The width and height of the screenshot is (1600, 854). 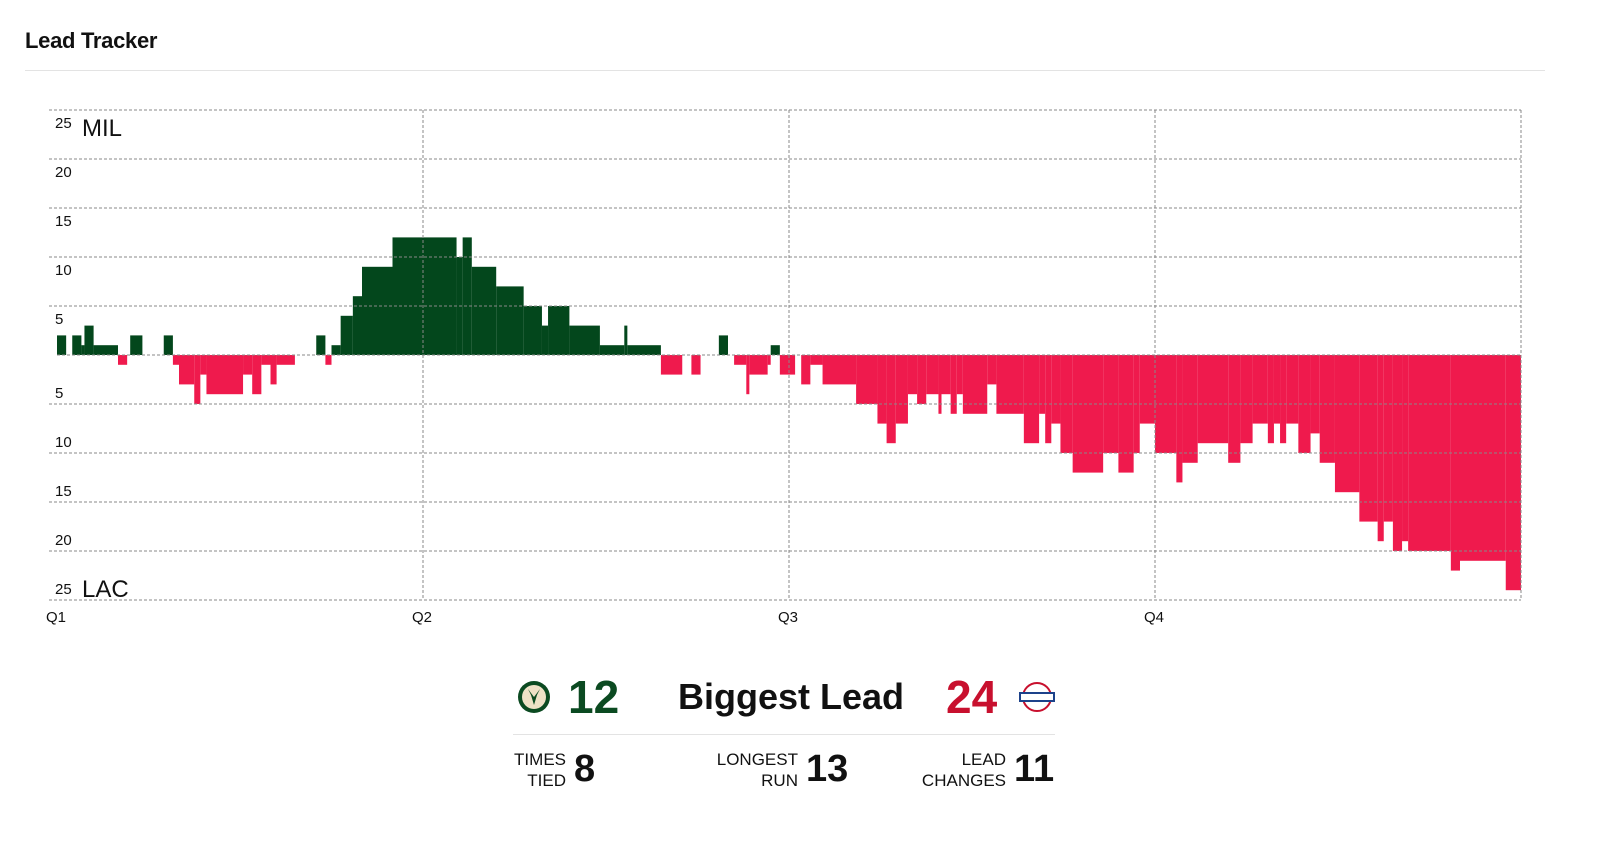 I want to click on divider, so click(x=785, y=70).